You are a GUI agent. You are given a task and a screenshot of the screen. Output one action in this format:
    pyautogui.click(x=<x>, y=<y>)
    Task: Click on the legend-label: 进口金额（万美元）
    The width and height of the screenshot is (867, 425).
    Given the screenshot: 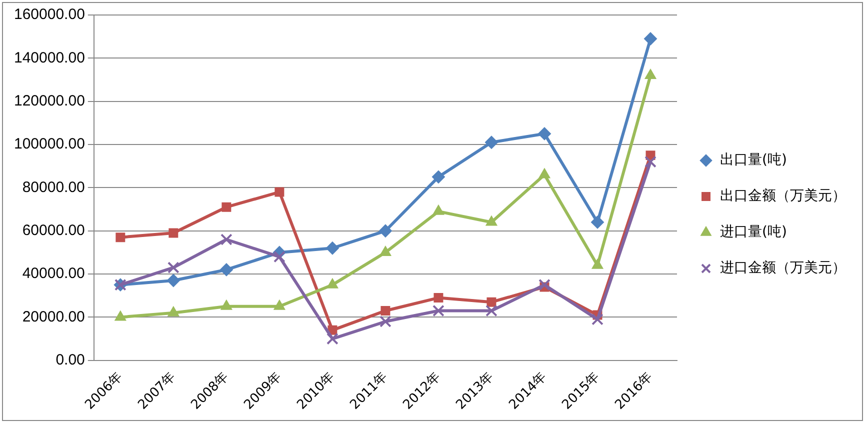 What is the action you would take?
    pyautogui.click(x=783, y=268)
    